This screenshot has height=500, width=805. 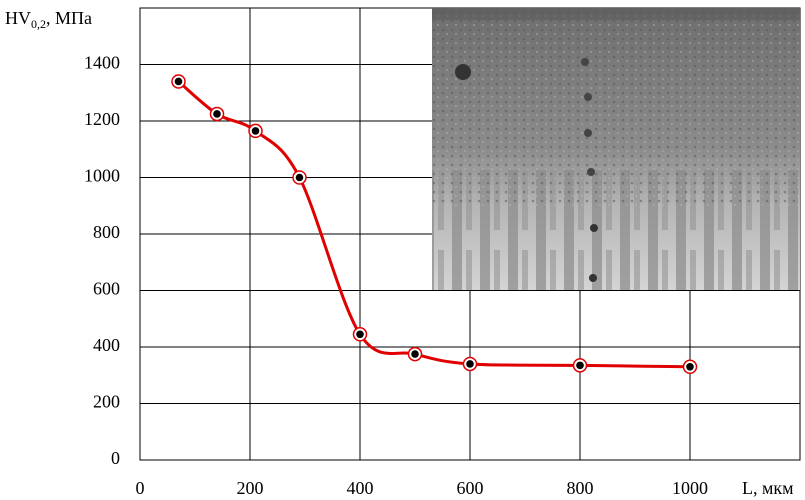 I want to click on x-tick-label: 200, so click(x=250, y=488).